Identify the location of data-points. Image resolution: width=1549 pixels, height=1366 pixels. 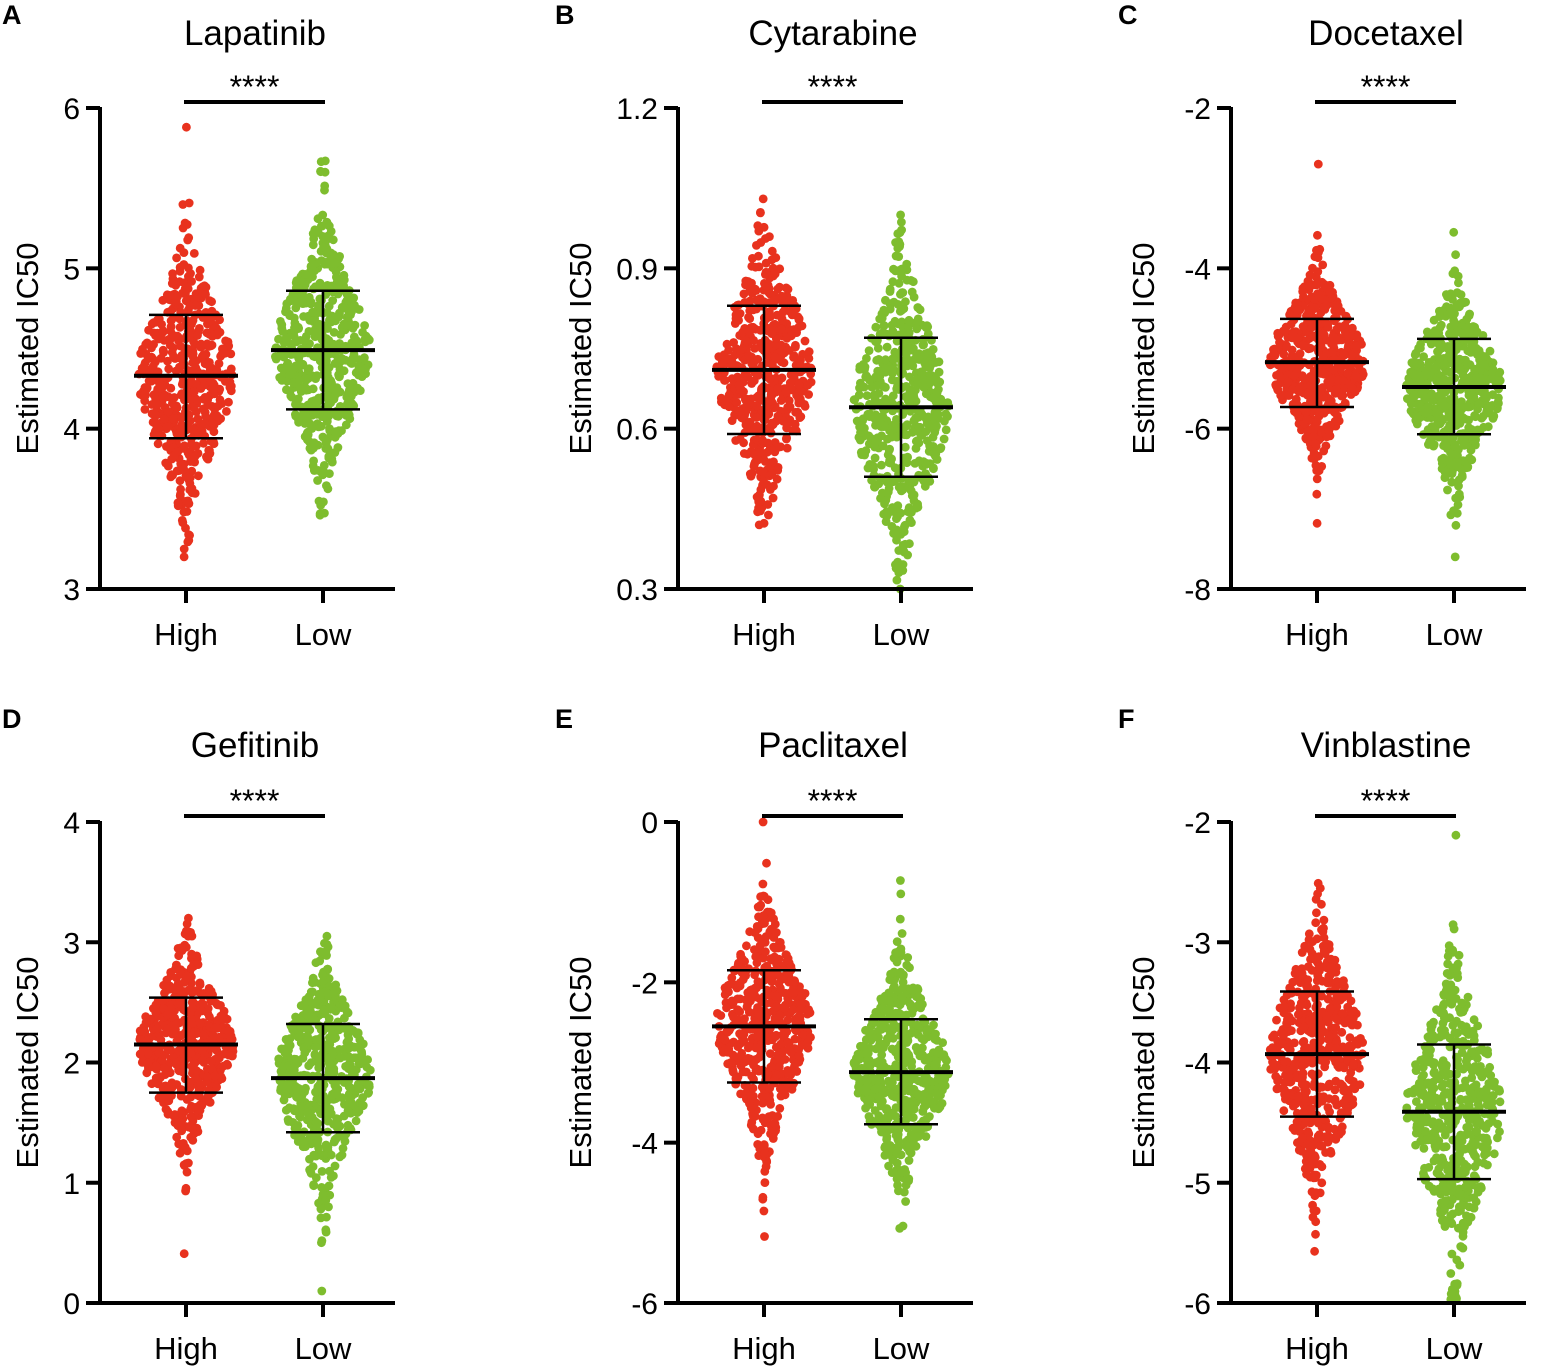
(254, 342).